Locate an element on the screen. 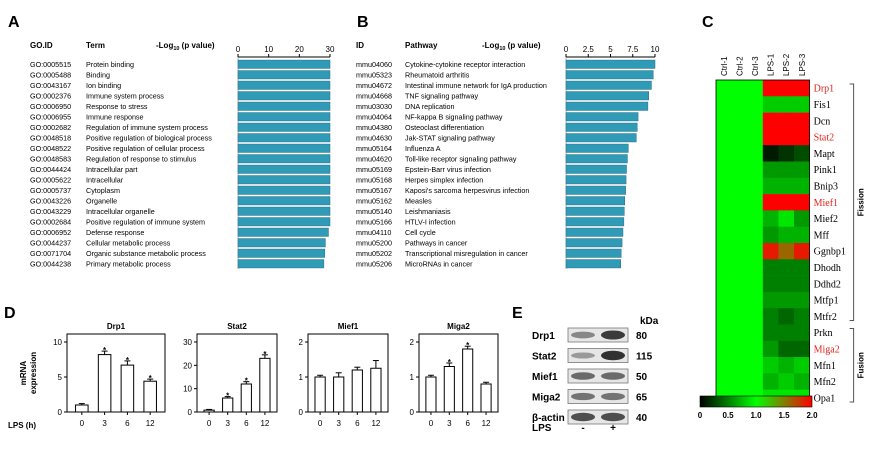  go-row-id: GO:0043229 is located at coordinates (50, 211).